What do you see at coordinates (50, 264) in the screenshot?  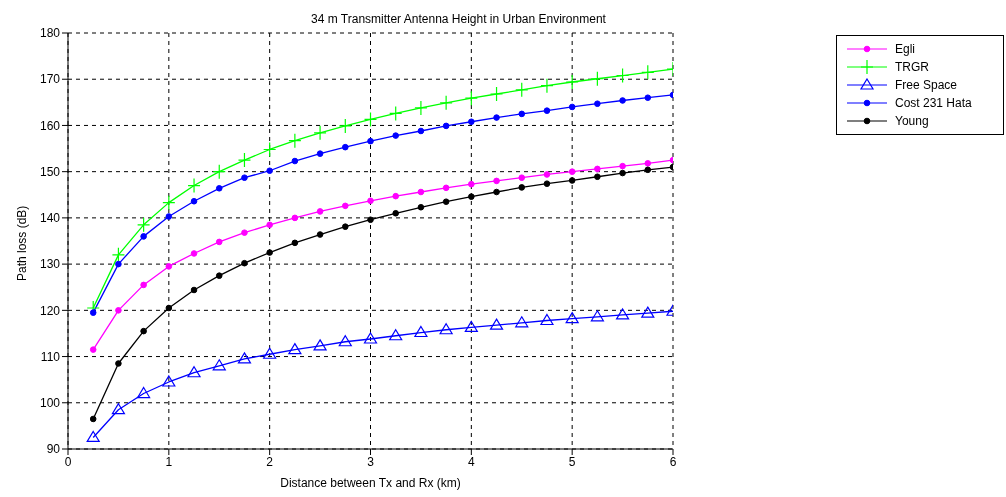 I see `y-tick-label: 130` at bounding box center [50, 264].